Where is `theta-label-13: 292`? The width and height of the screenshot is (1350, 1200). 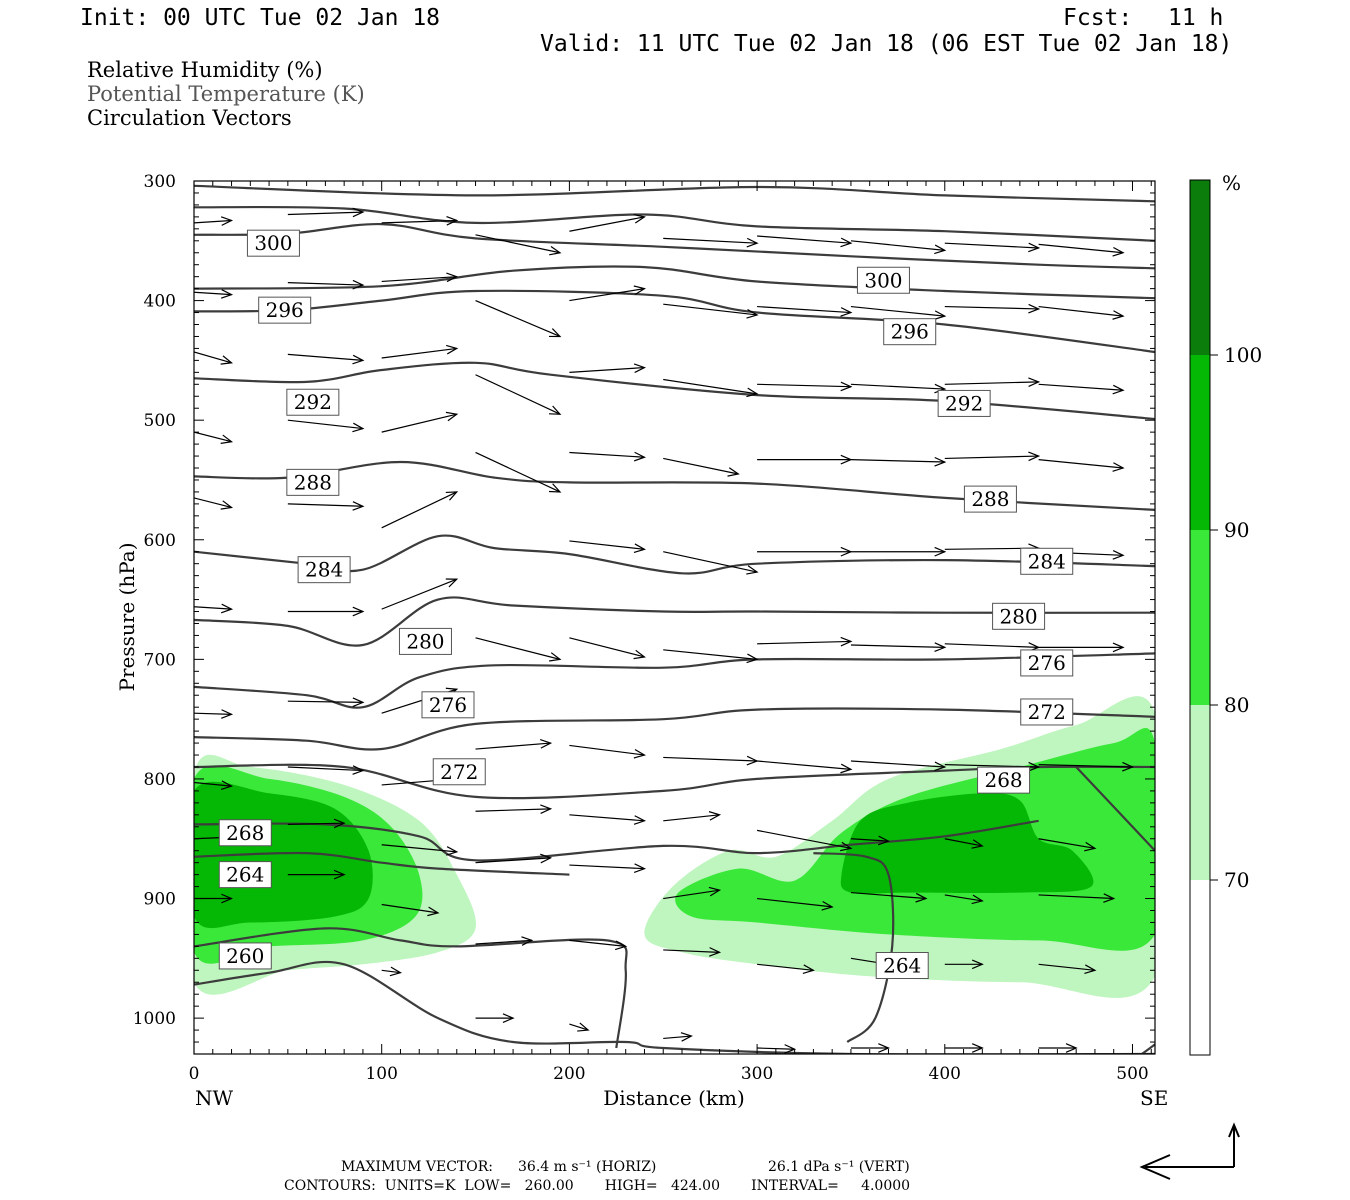
theta-label-13: 292 is located at coordinates (964, 403).